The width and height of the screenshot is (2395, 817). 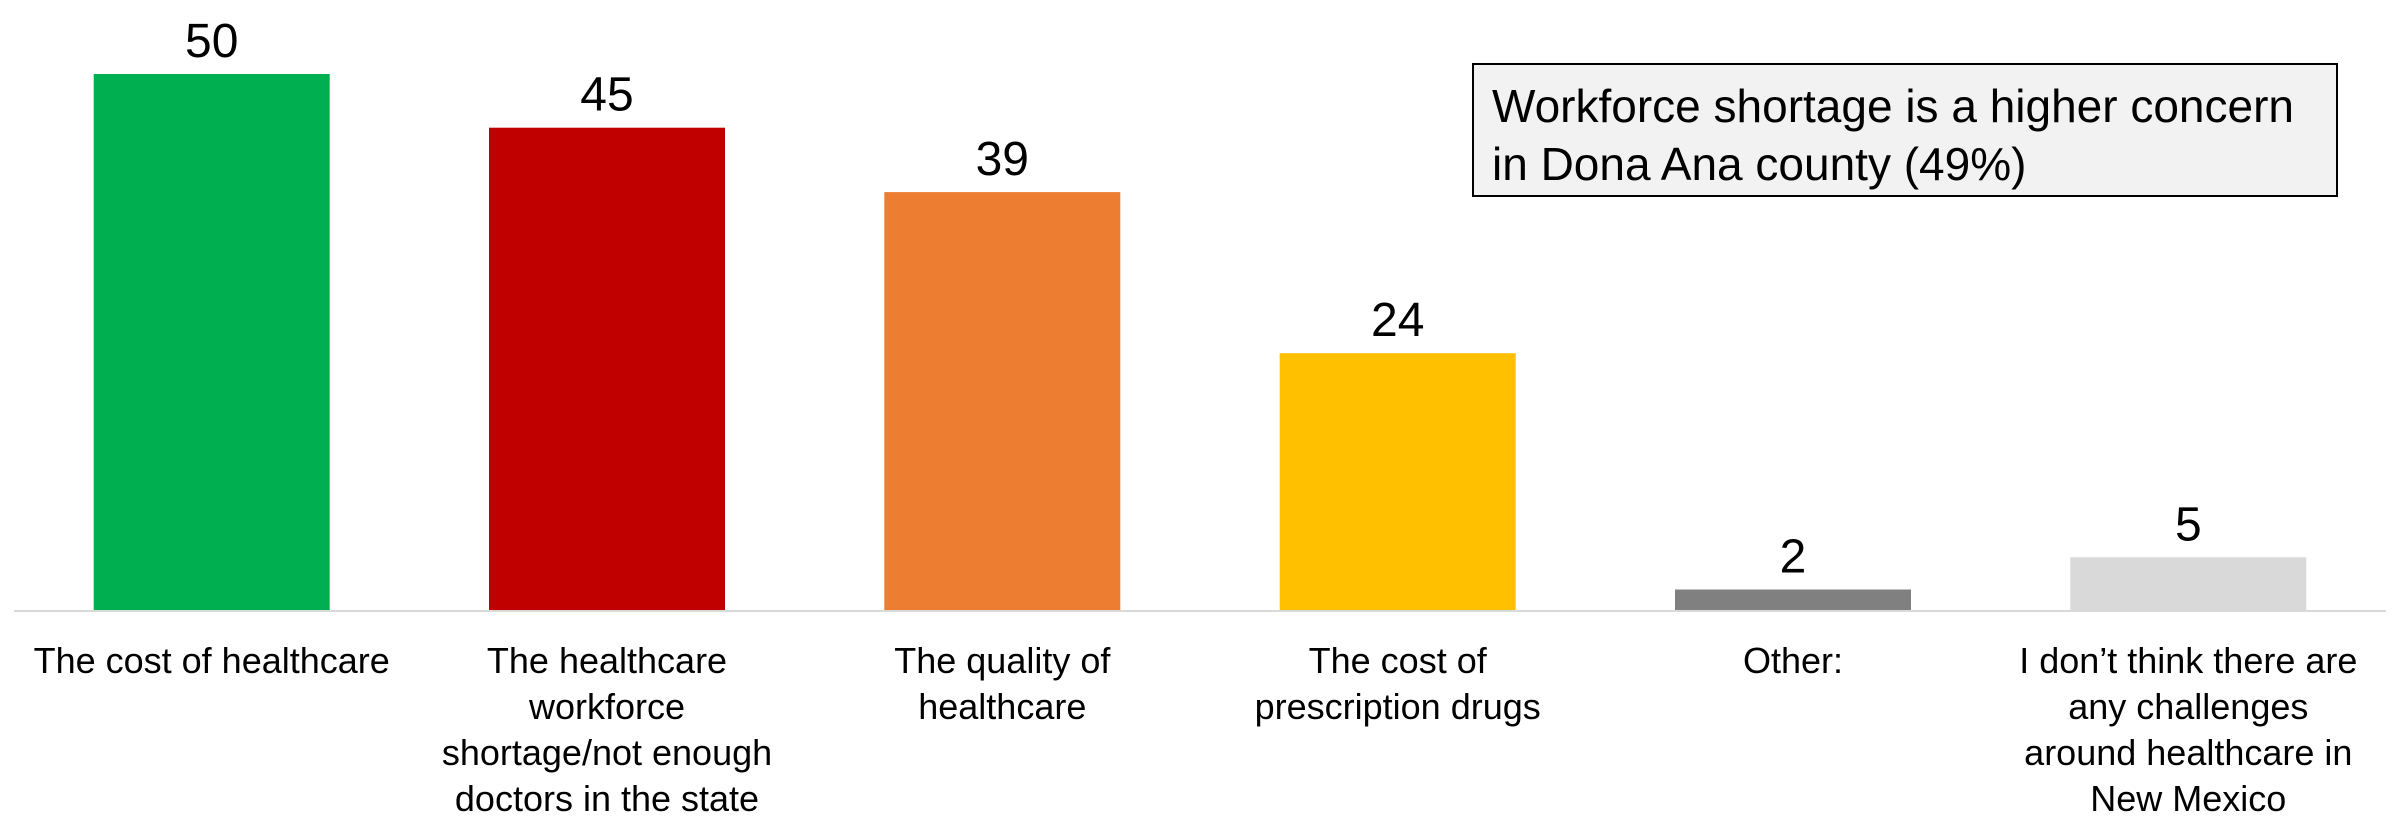 I want to click on category-label-line: New Mexico, so click(x=2188, y=795).